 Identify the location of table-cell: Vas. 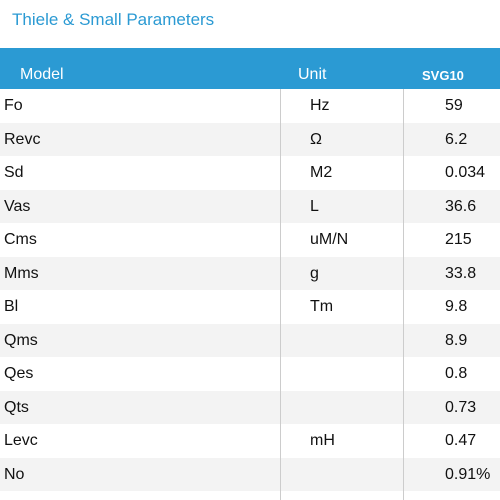
(17, 206).